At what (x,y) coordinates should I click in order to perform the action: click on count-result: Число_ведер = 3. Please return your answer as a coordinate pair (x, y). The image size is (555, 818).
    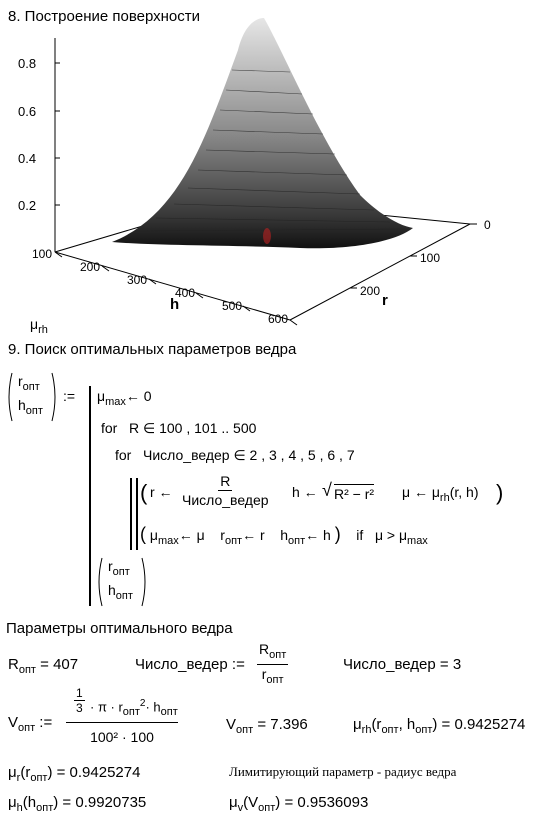
    Looking at the image, I should click on (402, 664).